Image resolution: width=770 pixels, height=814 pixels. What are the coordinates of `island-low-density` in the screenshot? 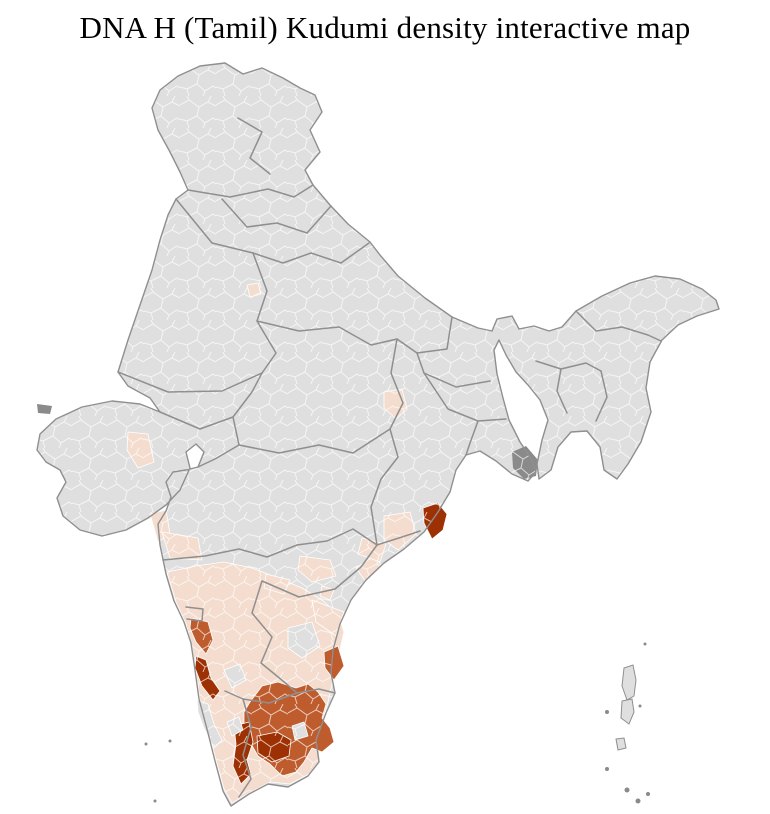 It's located at (621, 744).